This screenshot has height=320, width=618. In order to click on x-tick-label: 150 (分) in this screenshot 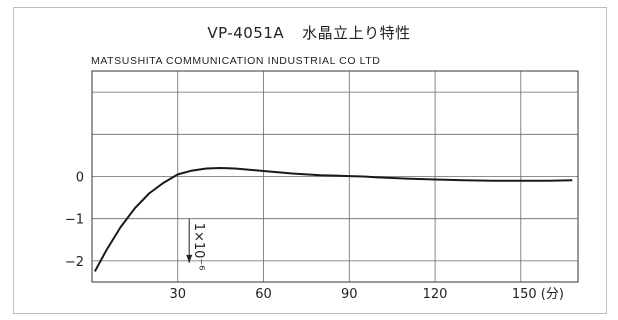, I will do `click(538, 294)`.